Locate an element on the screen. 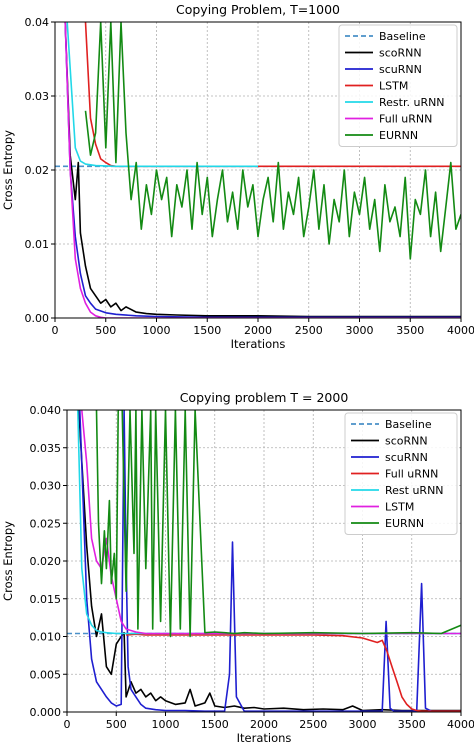 The image size is (474, 745). y-tick-label: 0.035 is located at coordinates (46, 448).